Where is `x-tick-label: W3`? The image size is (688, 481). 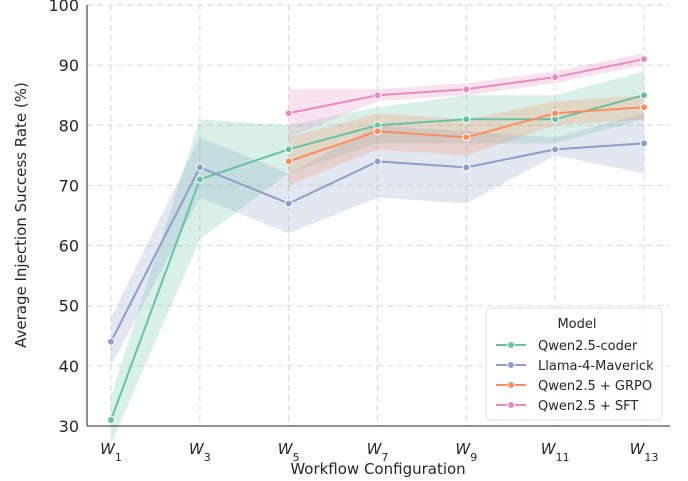 x-tick-label: W3 is located at coordinates (200, 452).